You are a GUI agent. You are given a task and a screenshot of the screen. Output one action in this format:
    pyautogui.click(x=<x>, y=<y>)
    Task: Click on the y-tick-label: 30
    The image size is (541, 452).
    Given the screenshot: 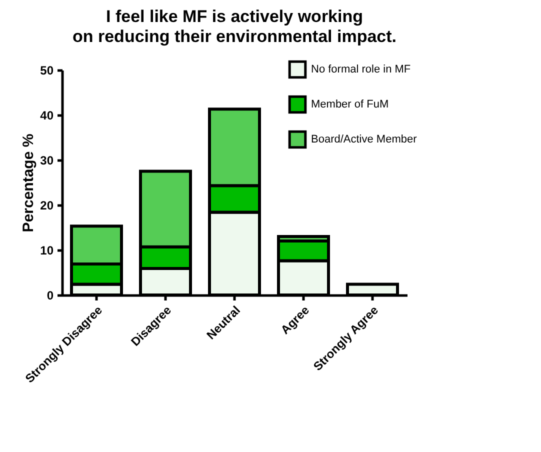 What is the action you would take?
    pyautogui.click(x=47, y=161)
    